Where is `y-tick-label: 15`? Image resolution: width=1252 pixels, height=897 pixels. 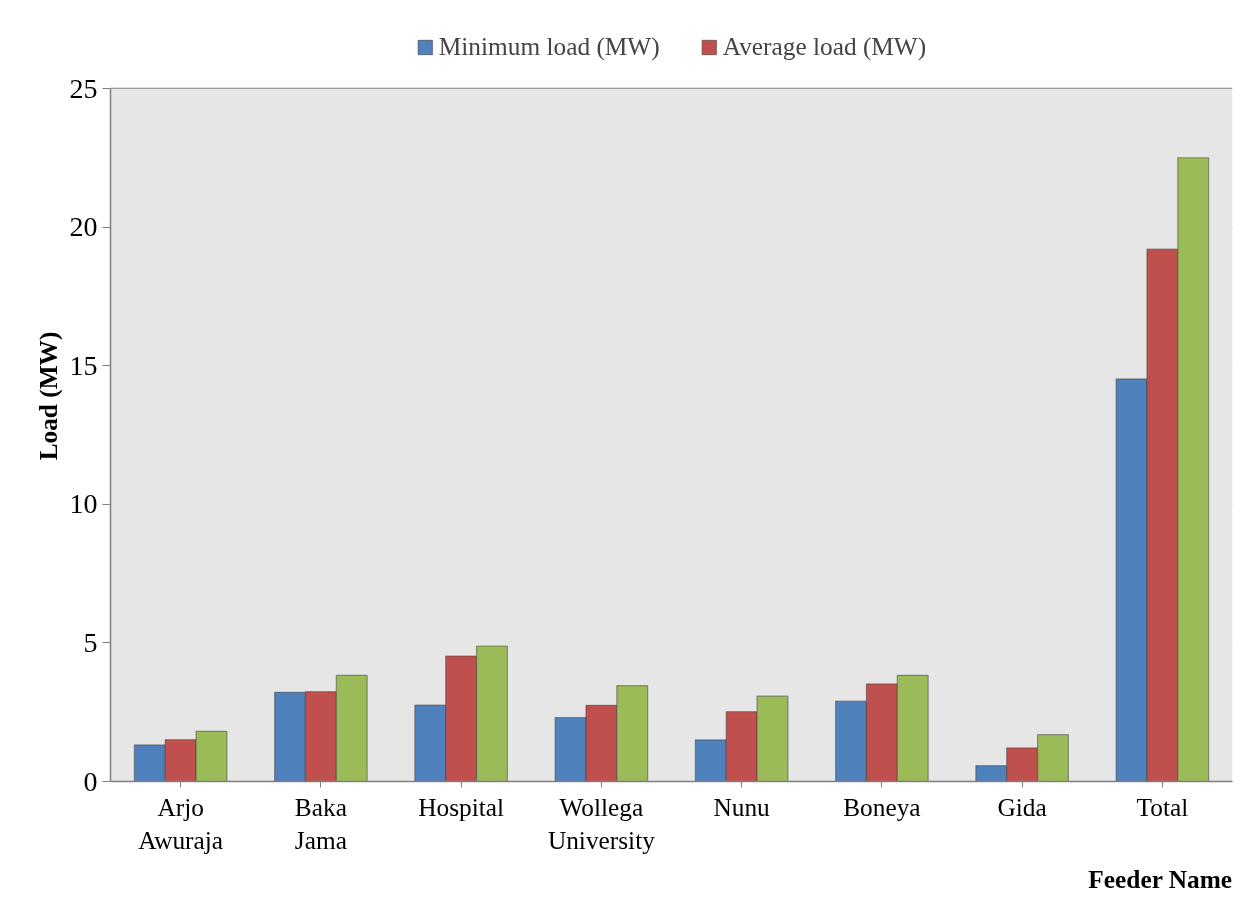
y-tick-label: 15 is located at coordinates (83, 365).